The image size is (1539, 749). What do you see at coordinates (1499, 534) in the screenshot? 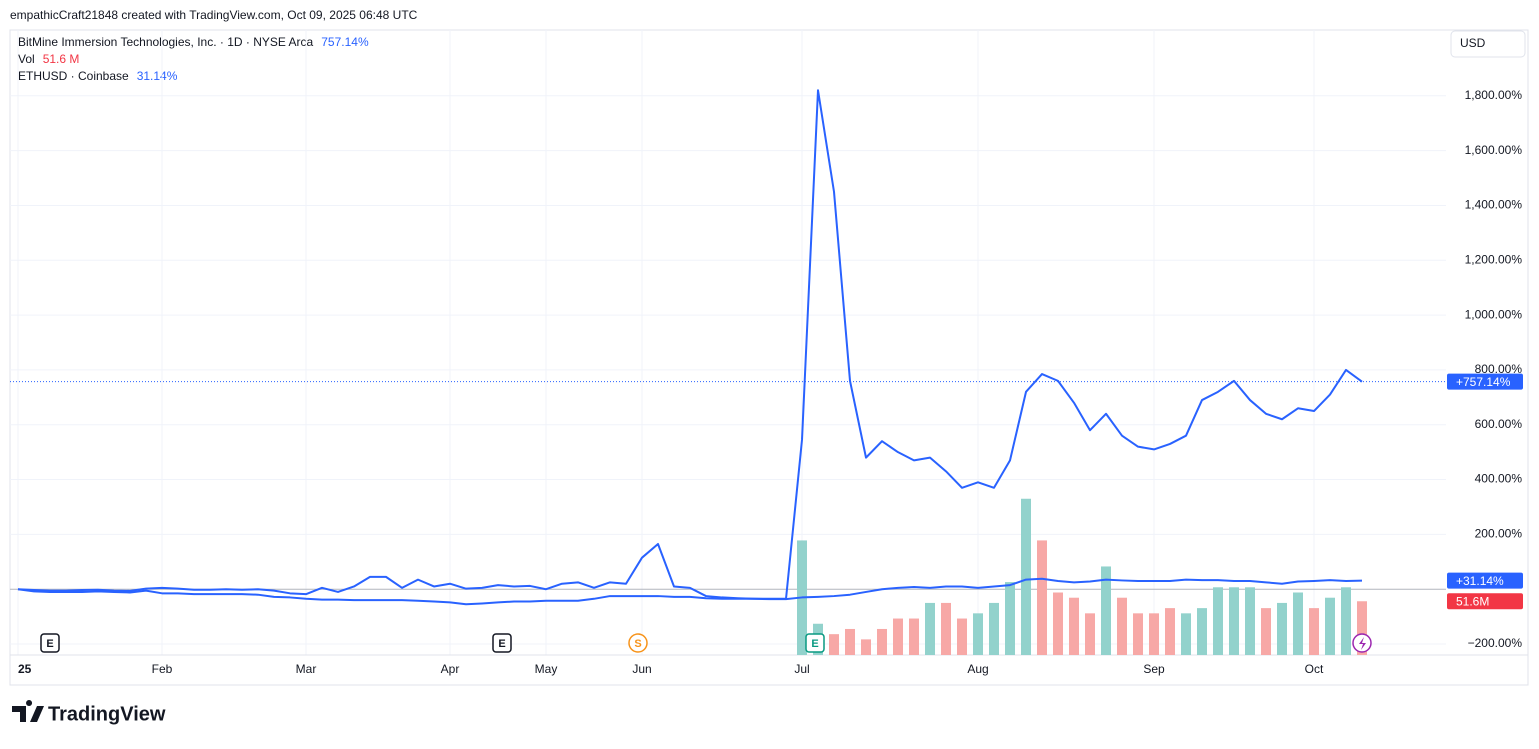
I see `y-tick-label: 200.00%` at bounding box center [1499, 534].